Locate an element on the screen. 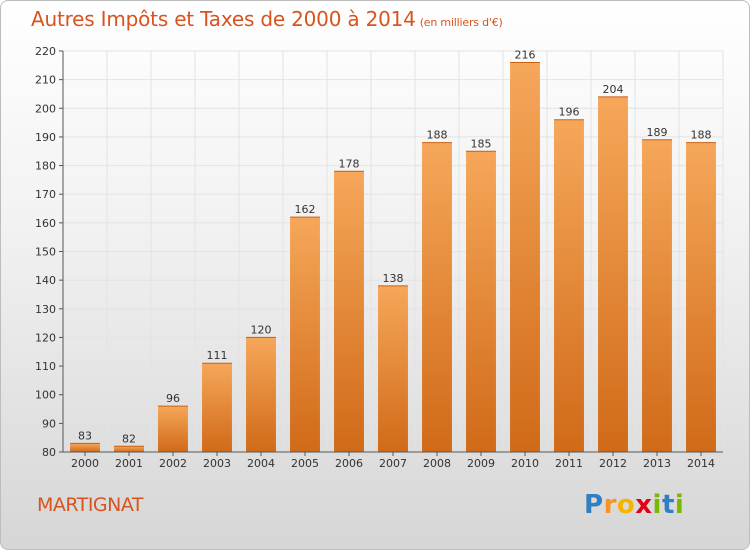 This screenshot has width=750, height=550. data-label: 111 is located at coordinates (217, 355).